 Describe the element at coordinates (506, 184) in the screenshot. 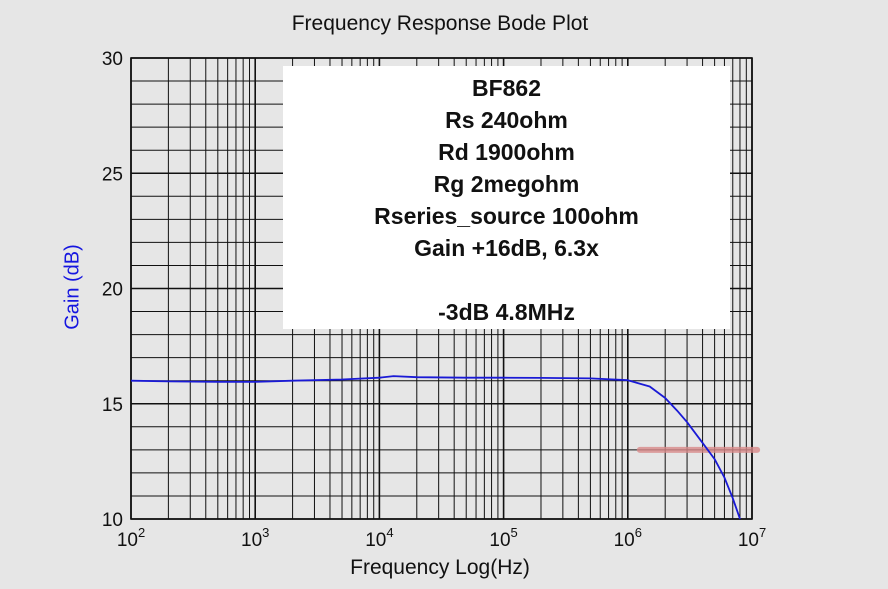

I see `annotation-line: Rg 2megohm` at that location.